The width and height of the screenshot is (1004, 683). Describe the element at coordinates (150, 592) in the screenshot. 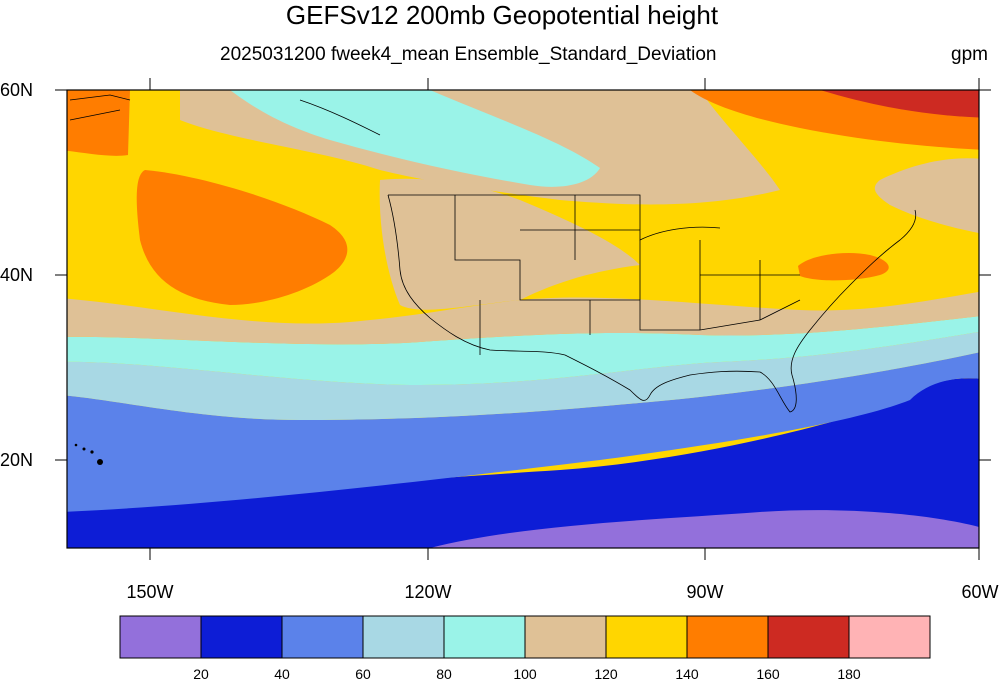

I see `lon-label-150w: 150W` at that location.